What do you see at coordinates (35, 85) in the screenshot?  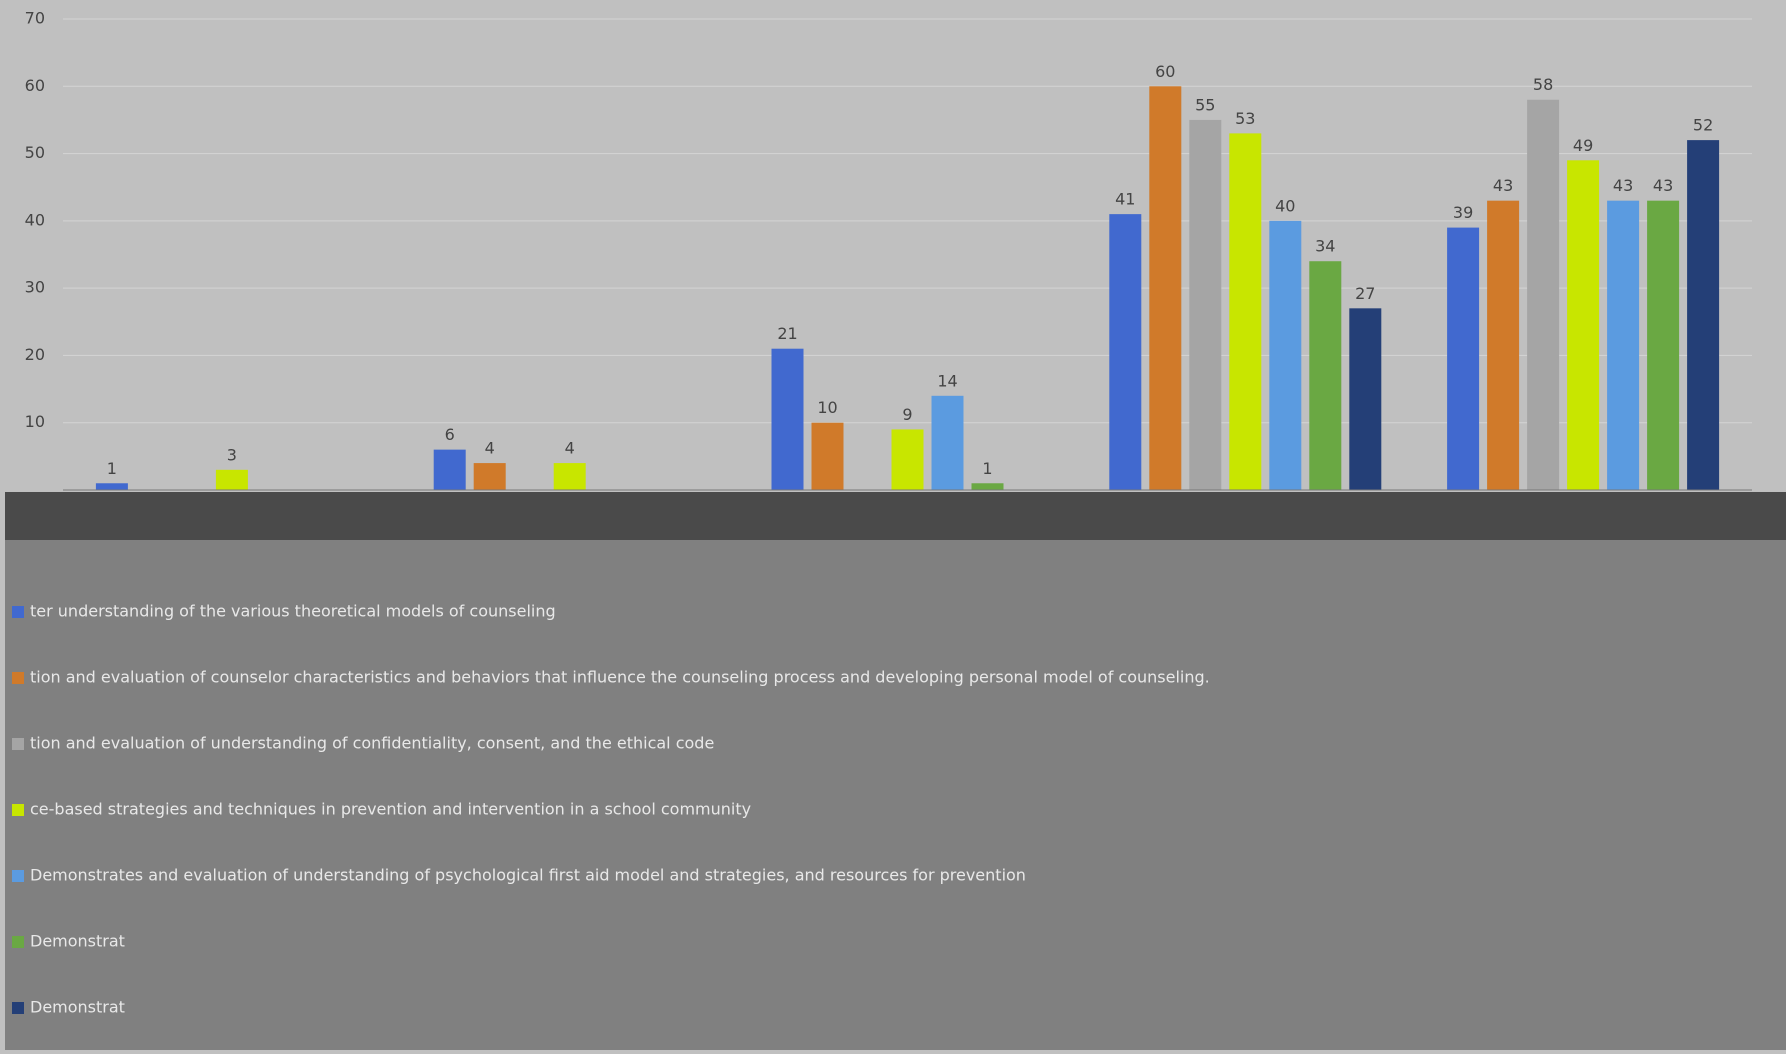 I see `y-tick-label: 60` at bounding box center [35, 85].